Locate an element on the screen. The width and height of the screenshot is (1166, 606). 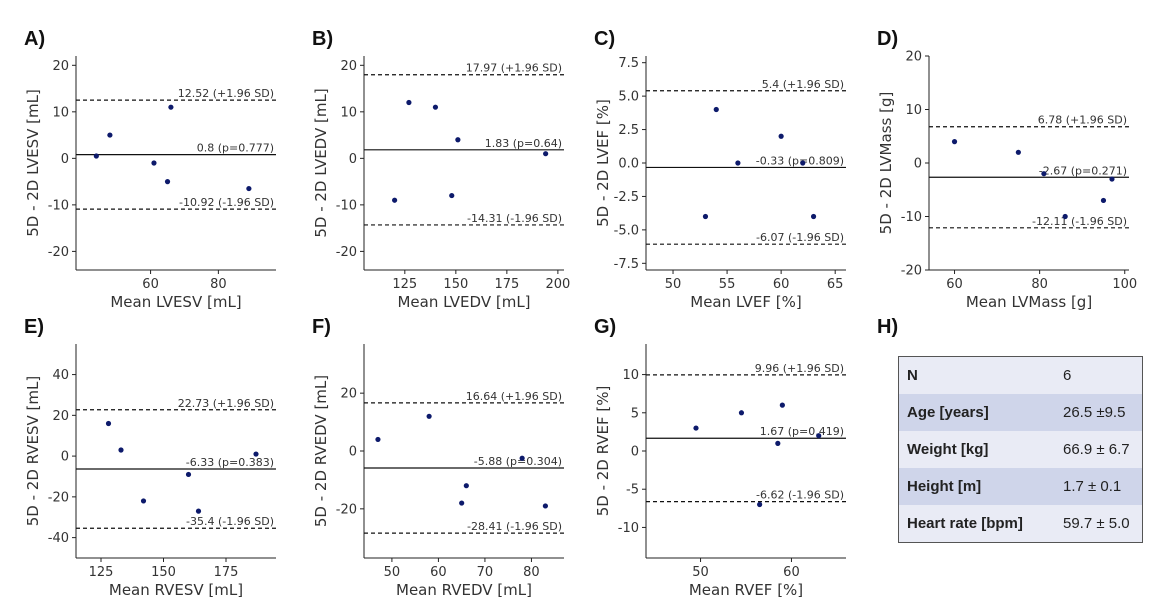
x-axis-label: Mean RVEF [%] is located at coordinates (746, 590).